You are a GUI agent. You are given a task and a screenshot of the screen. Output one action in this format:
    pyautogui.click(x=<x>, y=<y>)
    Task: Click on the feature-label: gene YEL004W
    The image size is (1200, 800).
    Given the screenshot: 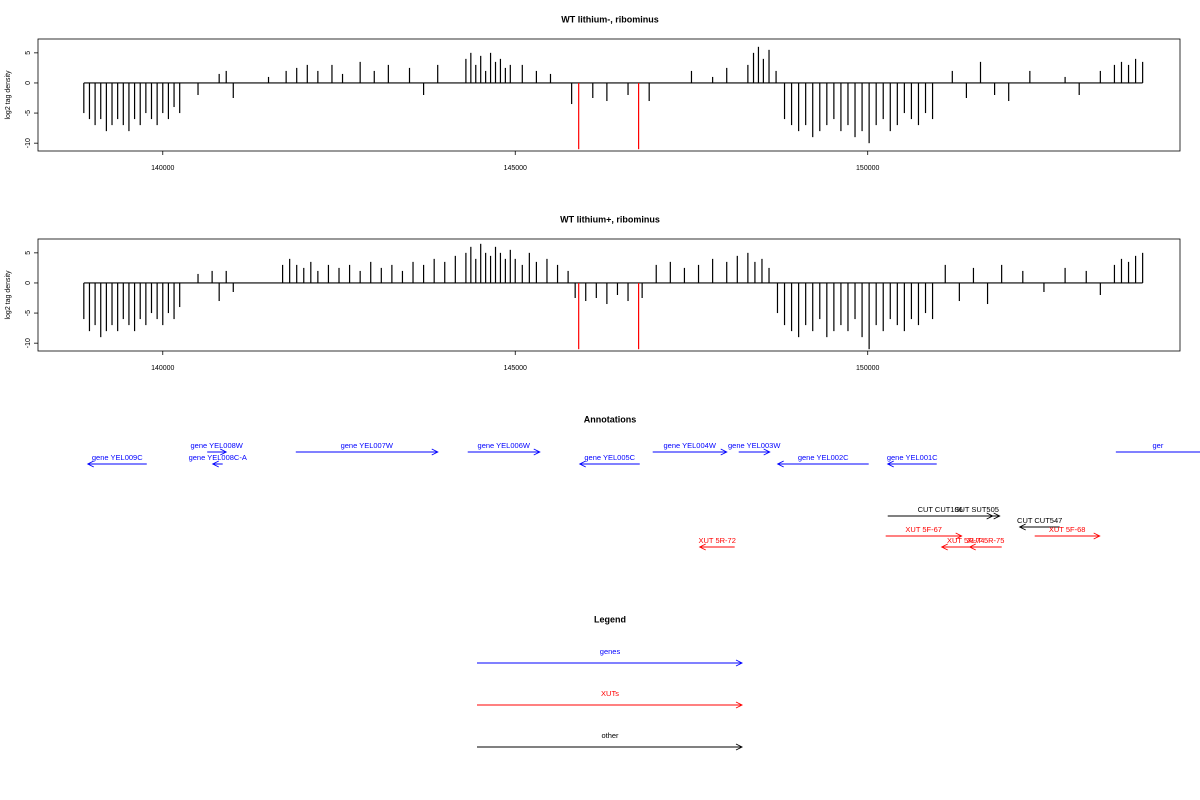 What is the action you would take?
    pyautogui.click(x=690, y=445)
    